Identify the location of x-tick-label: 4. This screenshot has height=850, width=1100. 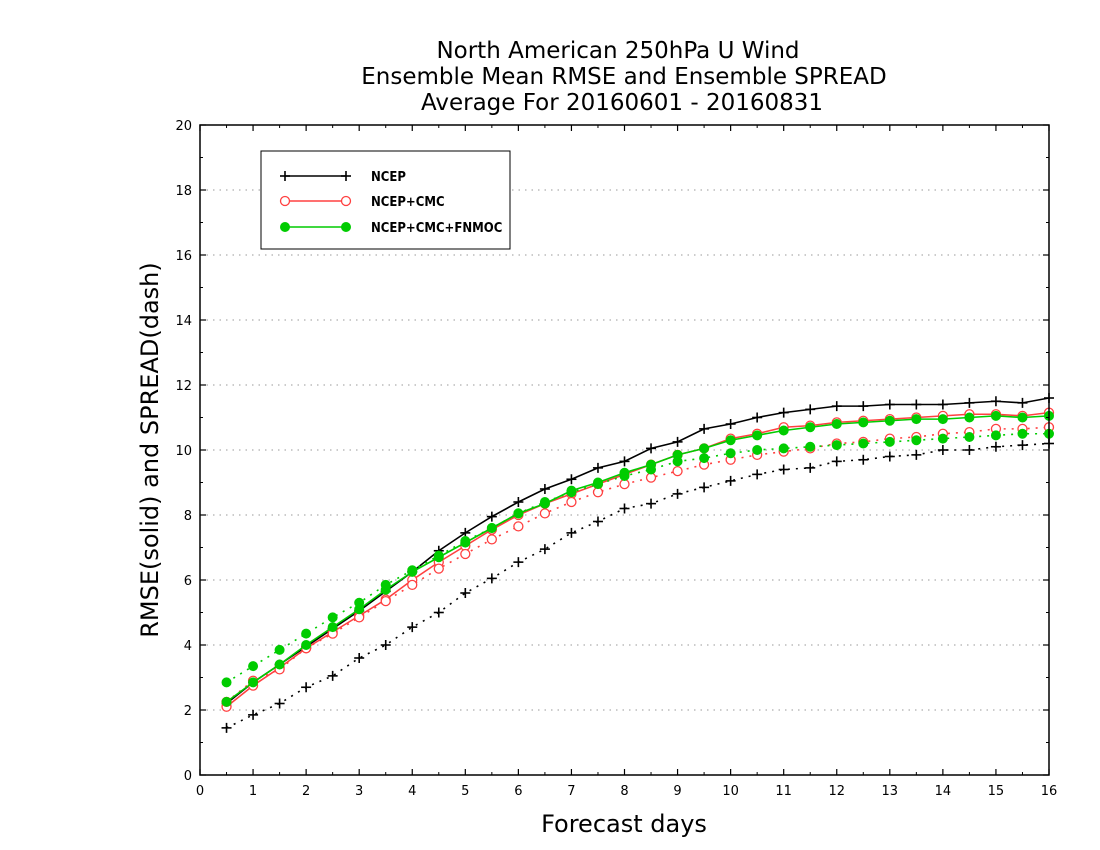
(412, 791).